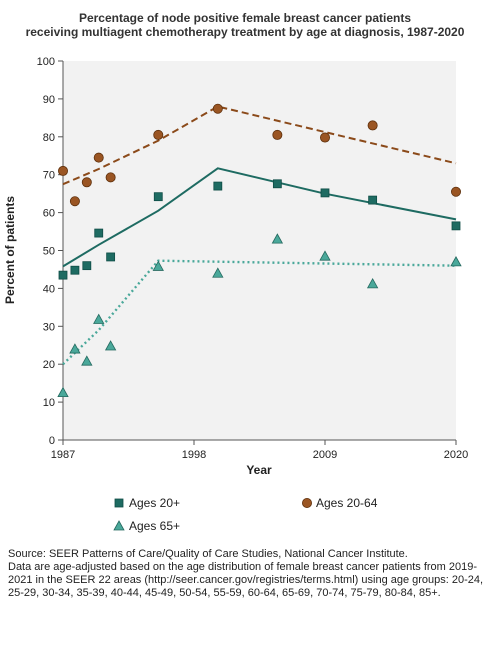  What do you see at coordinates (49, 100) in the screenshot?
I see `y-tick-label: 90` at bounding box center [49, 100].